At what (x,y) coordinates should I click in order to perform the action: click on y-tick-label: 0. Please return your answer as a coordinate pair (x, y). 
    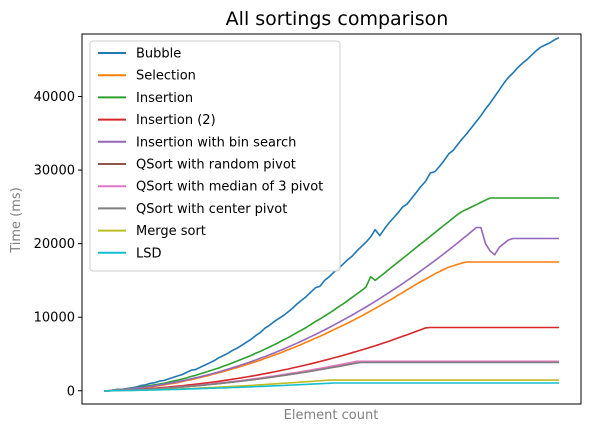
    Looking at the image, I should click on (71, 391).